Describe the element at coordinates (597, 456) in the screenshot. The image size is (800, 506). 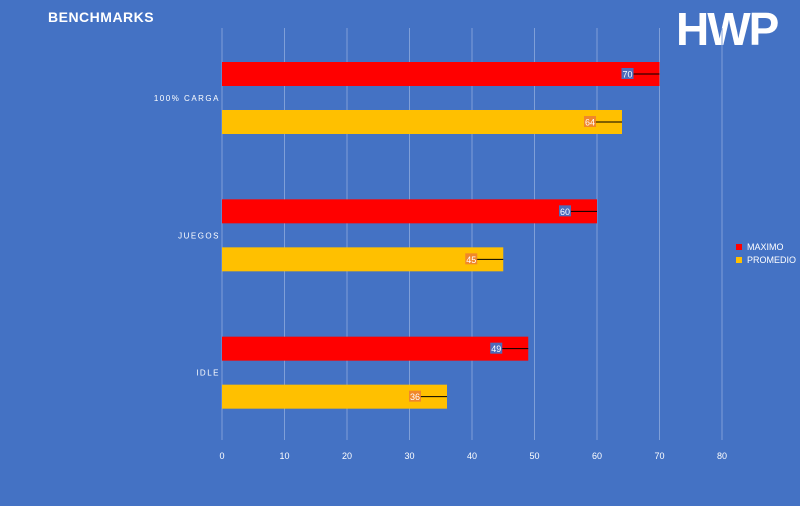
I see `x-tick-label: 60` at that location.